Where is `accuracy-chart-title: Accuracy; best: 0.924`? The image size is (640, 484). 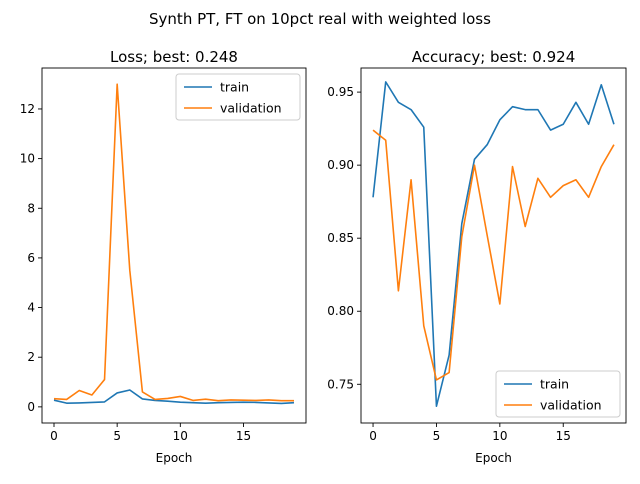
accuracy-chart-title: Accuracy; best: 0.924 is located at coordinates (494, 57).